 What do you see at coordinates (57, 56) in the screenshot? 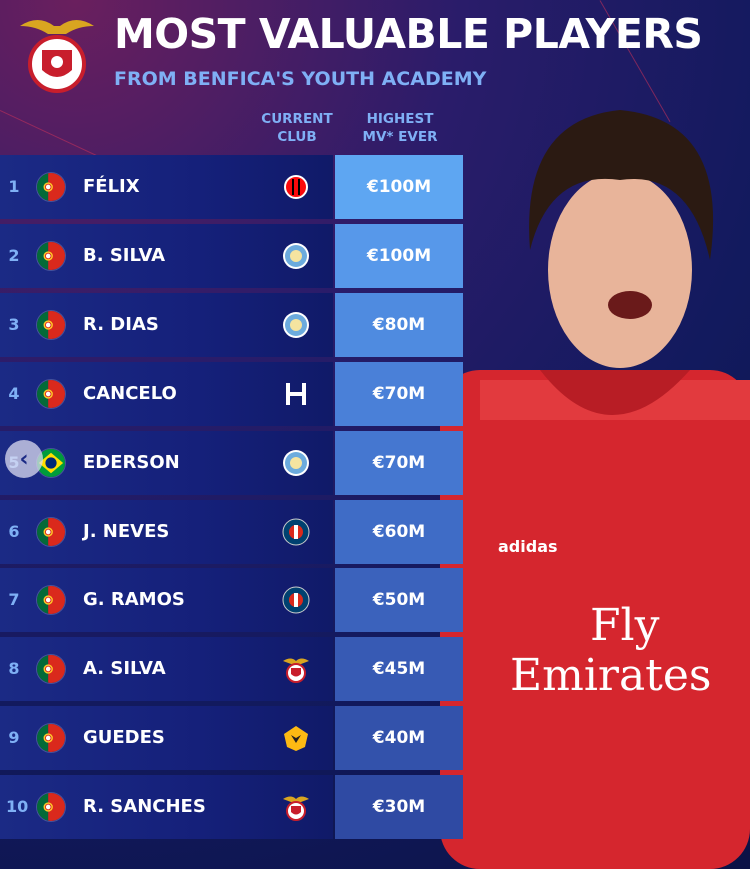
I see `benfica-crest-logo` at bounding box center [57, 56].